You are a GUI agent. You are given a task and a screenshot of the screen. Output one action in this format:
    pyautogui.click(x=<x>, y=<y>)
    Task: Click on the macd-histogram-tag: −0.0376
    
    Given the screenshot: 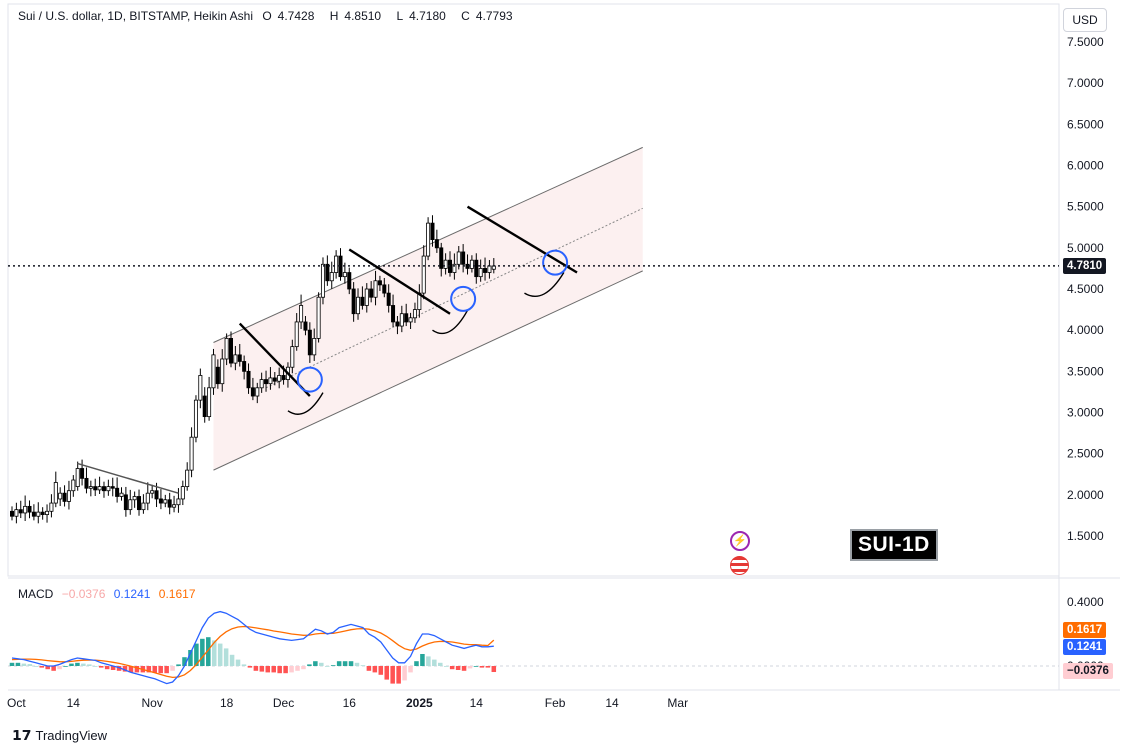 What is the action you would take?
    pyautogui.click(x=1088, y=671)
    